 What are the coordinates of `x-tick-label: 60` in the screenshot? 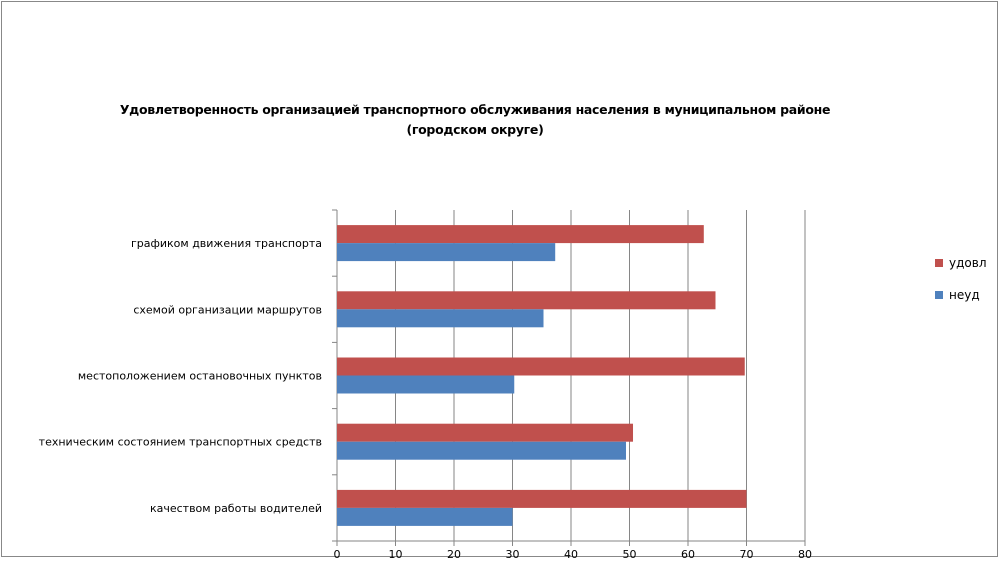 It's located at (688, 554).